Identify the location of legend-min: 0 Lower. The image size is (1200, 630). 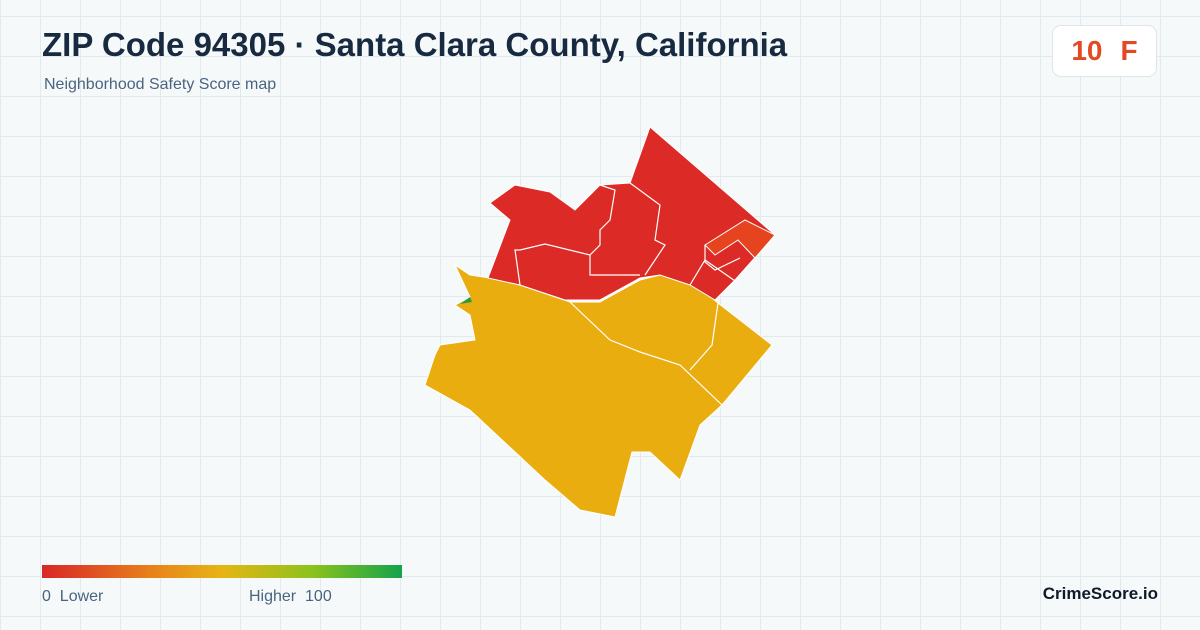
(72, 597).